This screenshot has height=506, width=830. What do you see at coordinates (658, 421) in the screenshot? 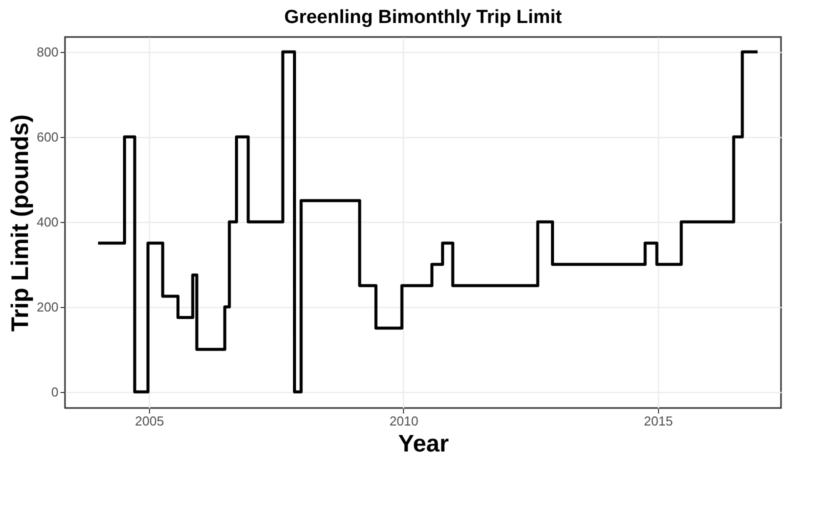
I see `x-tick-label: 2015` at bounding box center [658, 421].